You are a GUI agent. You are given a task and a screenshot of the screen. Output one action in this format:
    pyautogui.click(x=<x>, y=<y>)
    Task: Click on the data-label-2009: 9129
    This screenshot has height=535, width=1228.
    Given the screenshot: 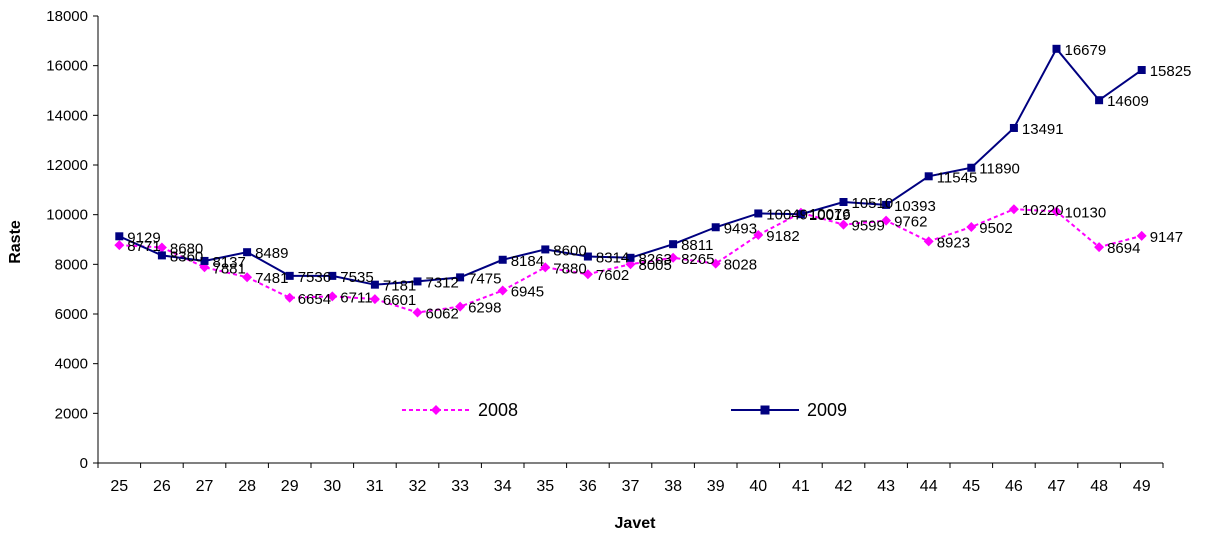 What is the action you would take?
    pyautogui.click(x=143, y=237)
    